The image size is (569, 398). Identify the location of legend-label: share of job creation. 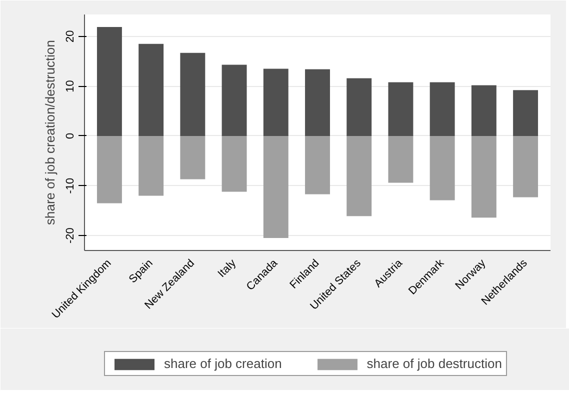
(223, 363).